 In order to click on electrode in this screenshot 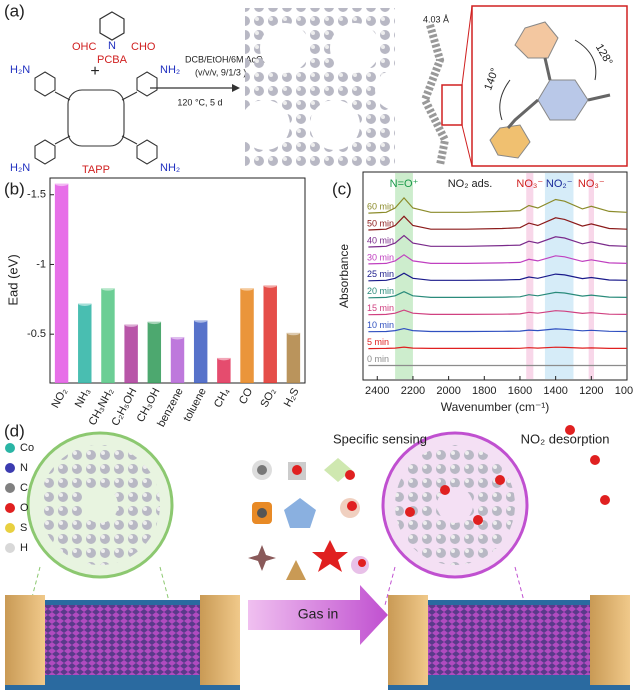, I will do `click(220, 640)`.